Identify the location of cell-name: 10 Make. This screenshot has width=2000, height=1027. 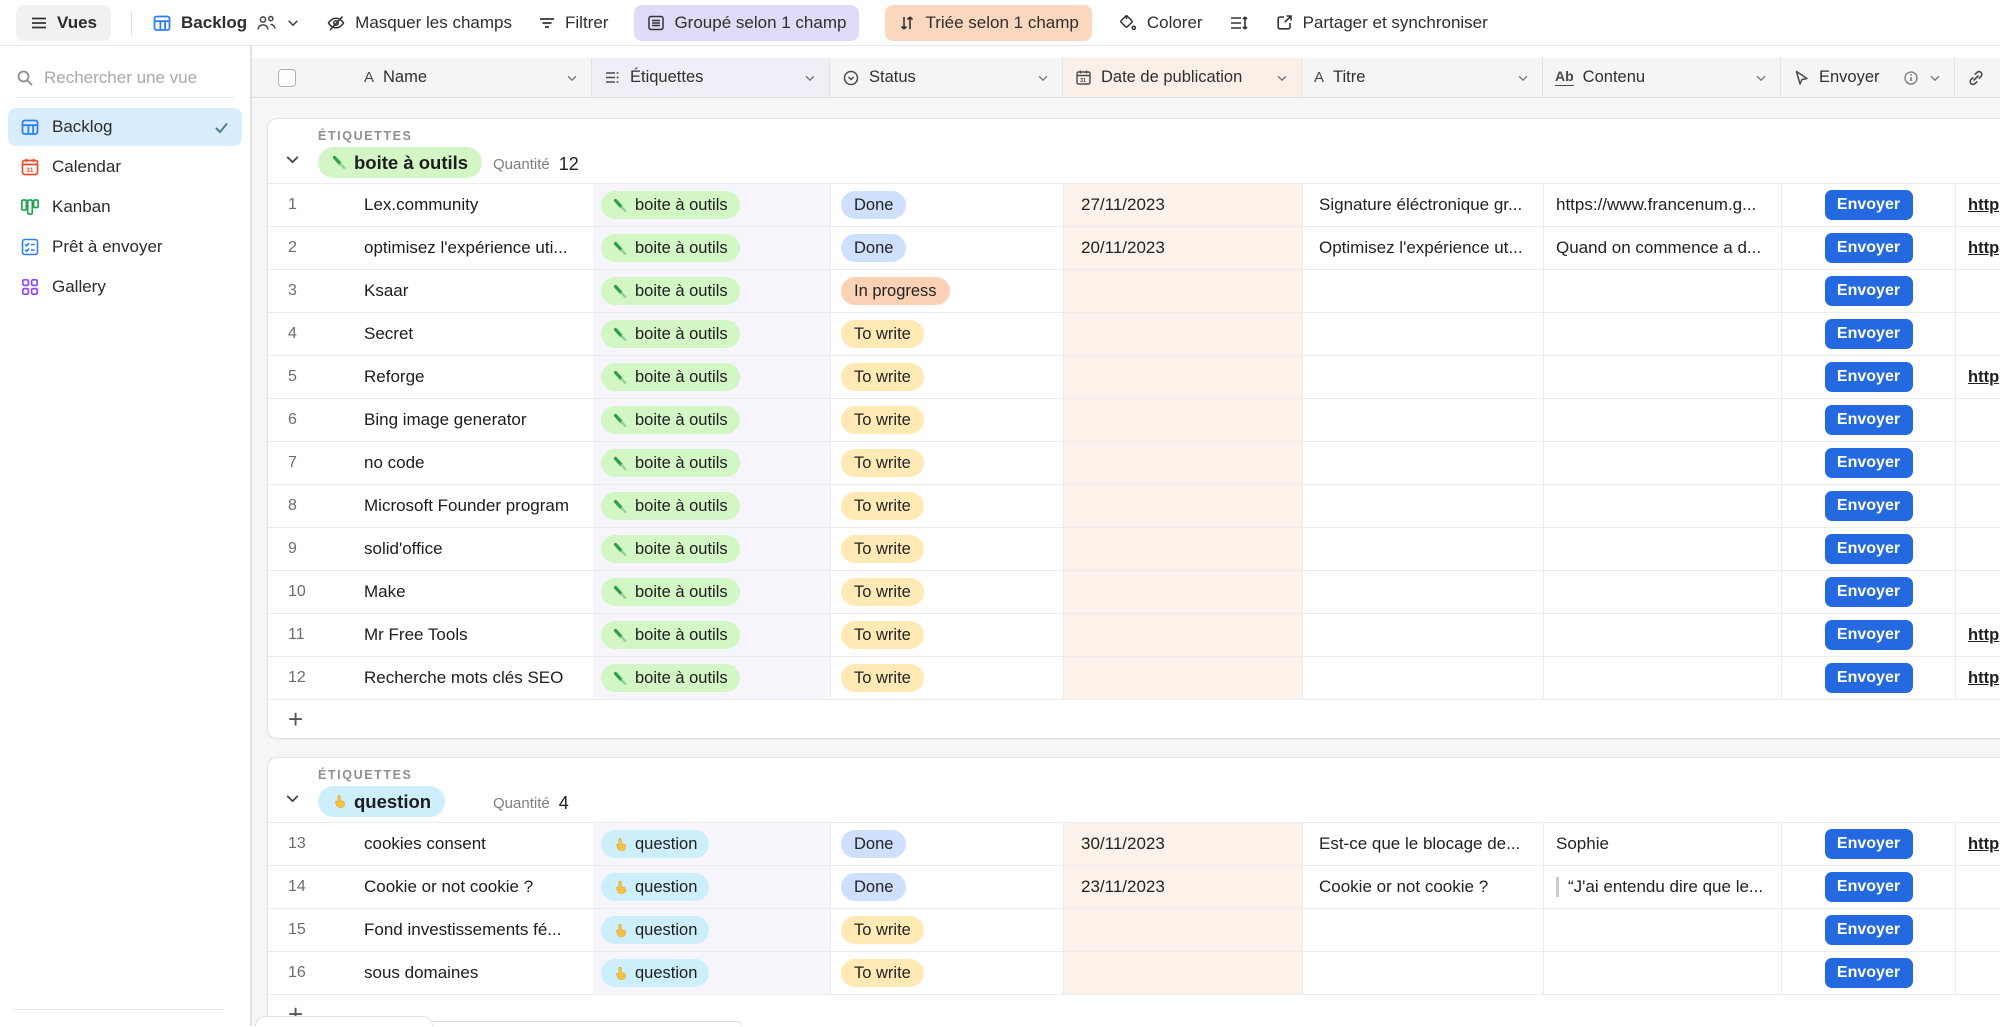
(430, 592).